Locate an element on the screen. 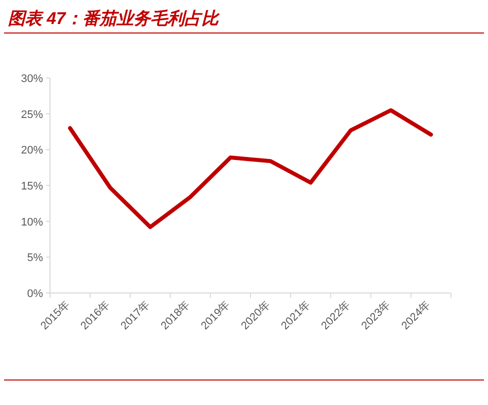 This screenshot has width=488, height=405. y-tick-label: 10% is located at coordinates (32, 222).